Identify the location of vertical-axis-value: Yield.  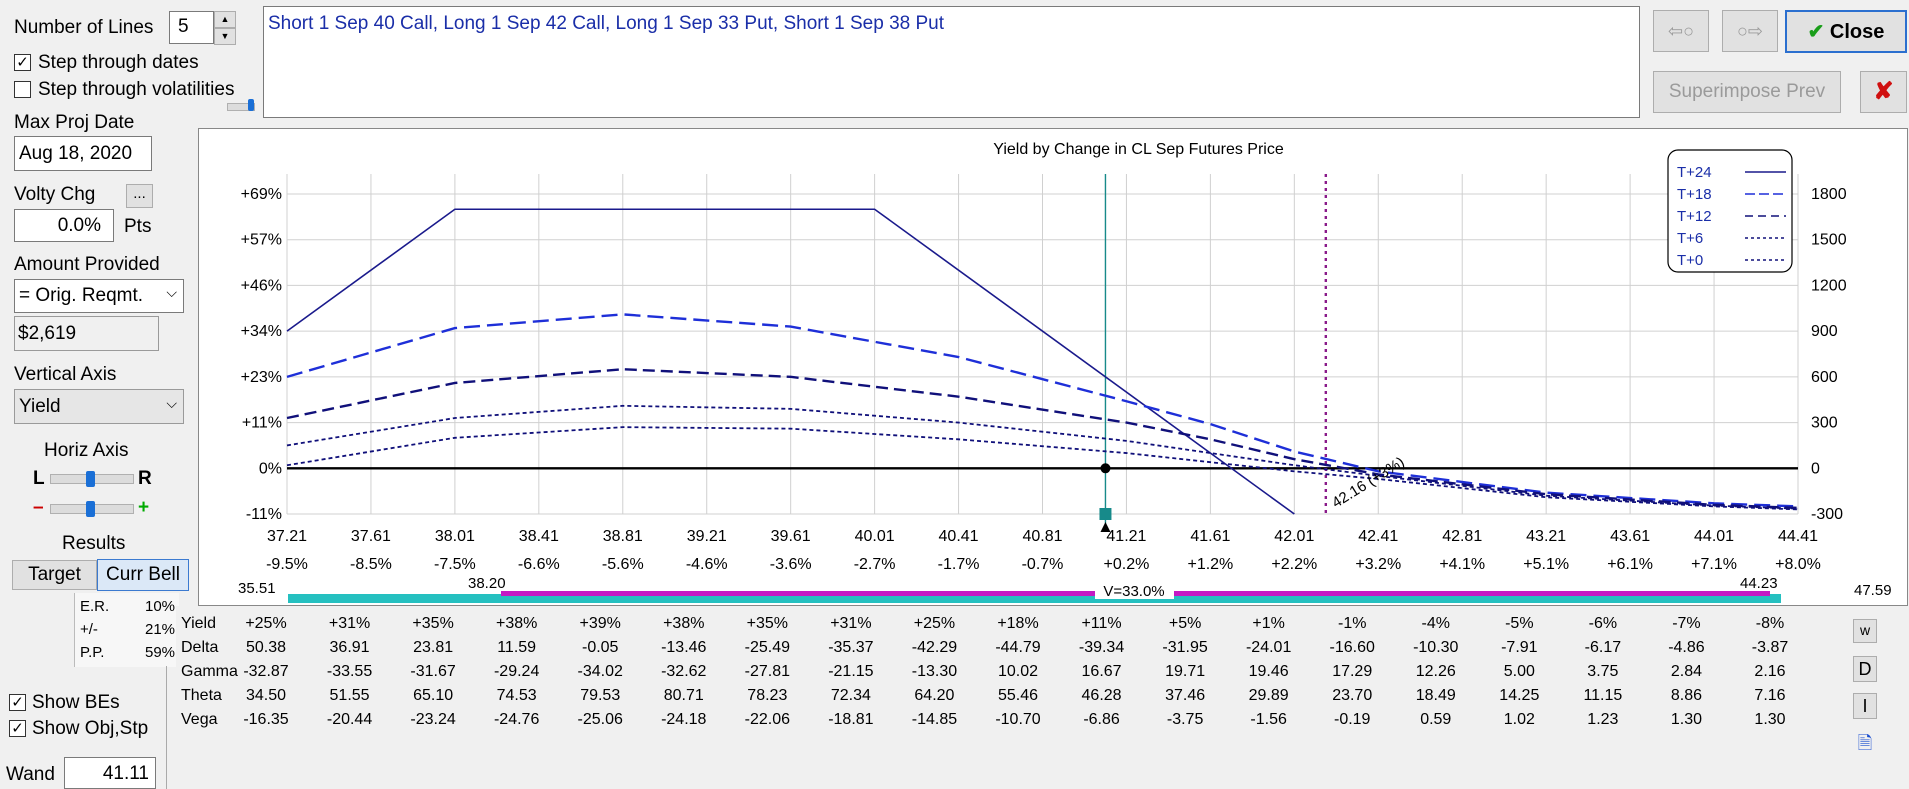
(40, 406).